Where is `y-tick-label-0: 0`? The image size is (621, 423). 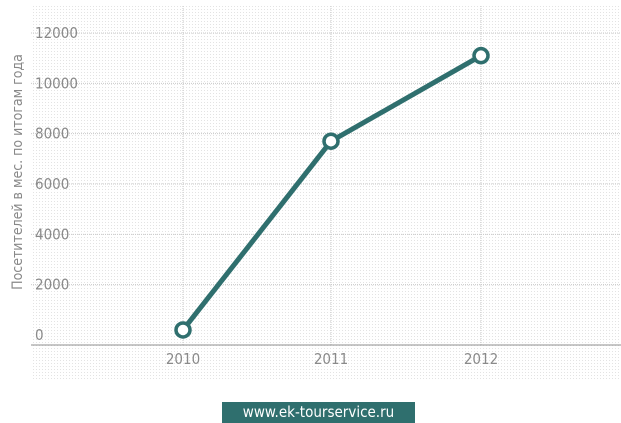
y-tick-label-0: 0 is located at coordinates (39, 335).